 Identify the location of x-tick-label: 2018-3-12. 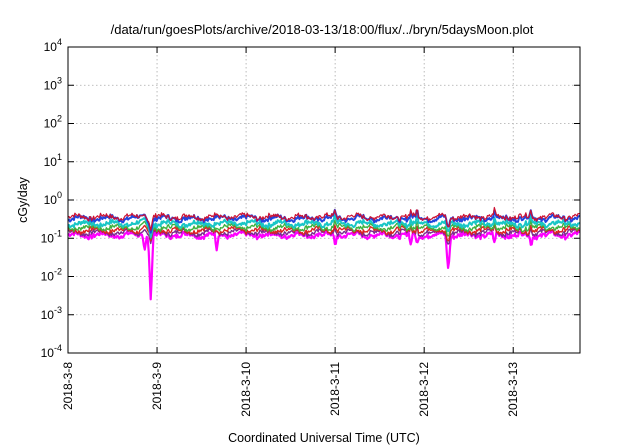
(424, 389).